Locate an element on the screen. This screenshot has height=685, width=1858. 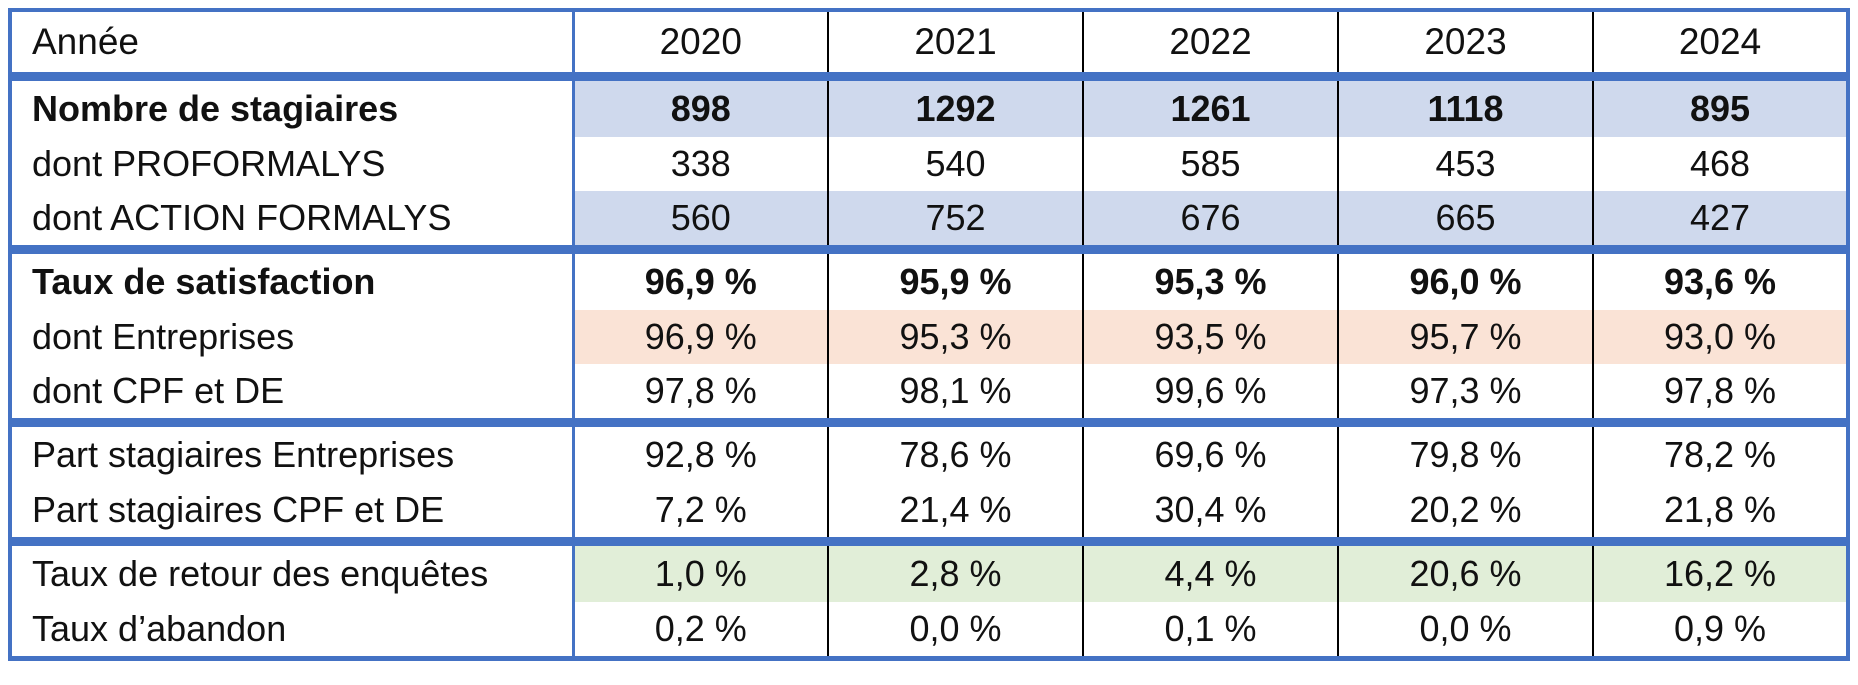
cell-value: 78,6 % is located at coordinates (956, 450).